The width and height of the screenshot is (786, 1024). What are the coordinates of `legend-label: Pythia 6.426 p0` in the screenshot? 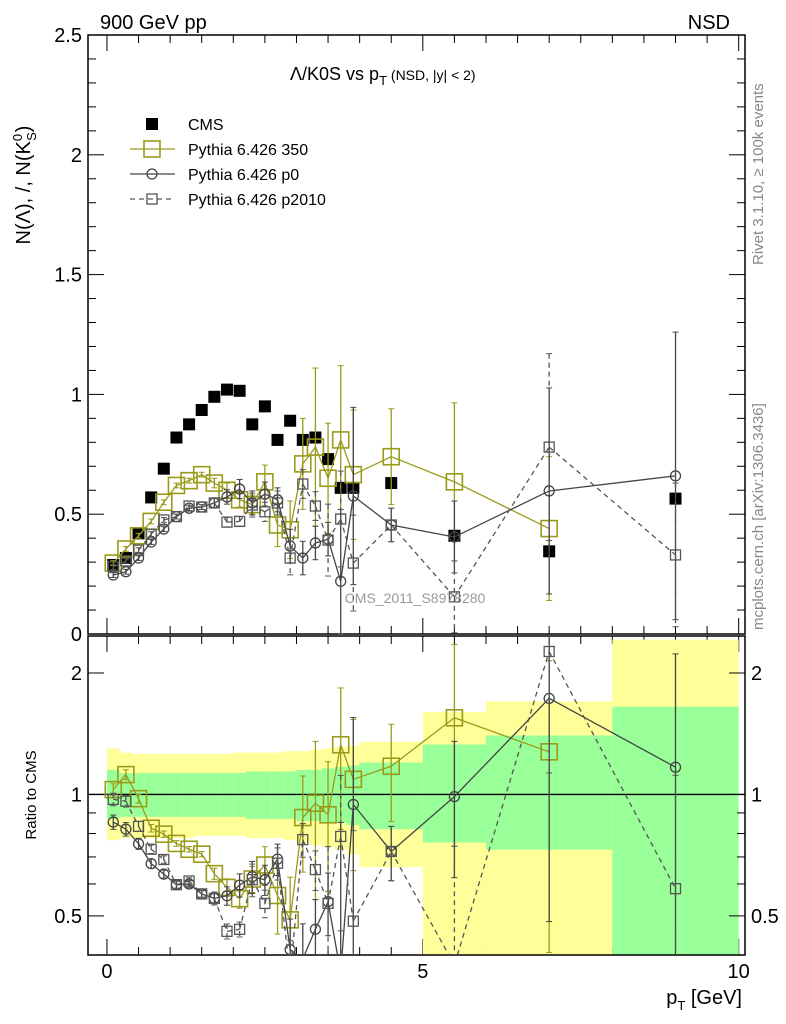 It's located at (243, 175).